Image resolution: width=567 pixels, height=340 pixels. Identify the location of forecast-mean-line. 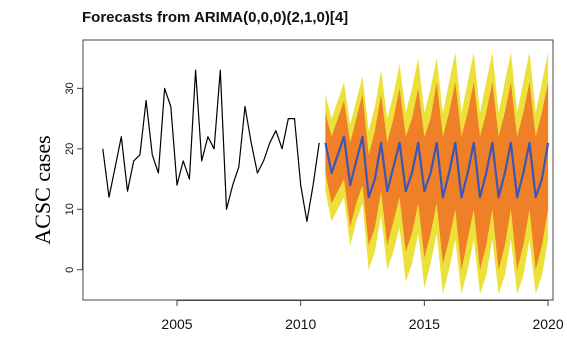
(437, 167).